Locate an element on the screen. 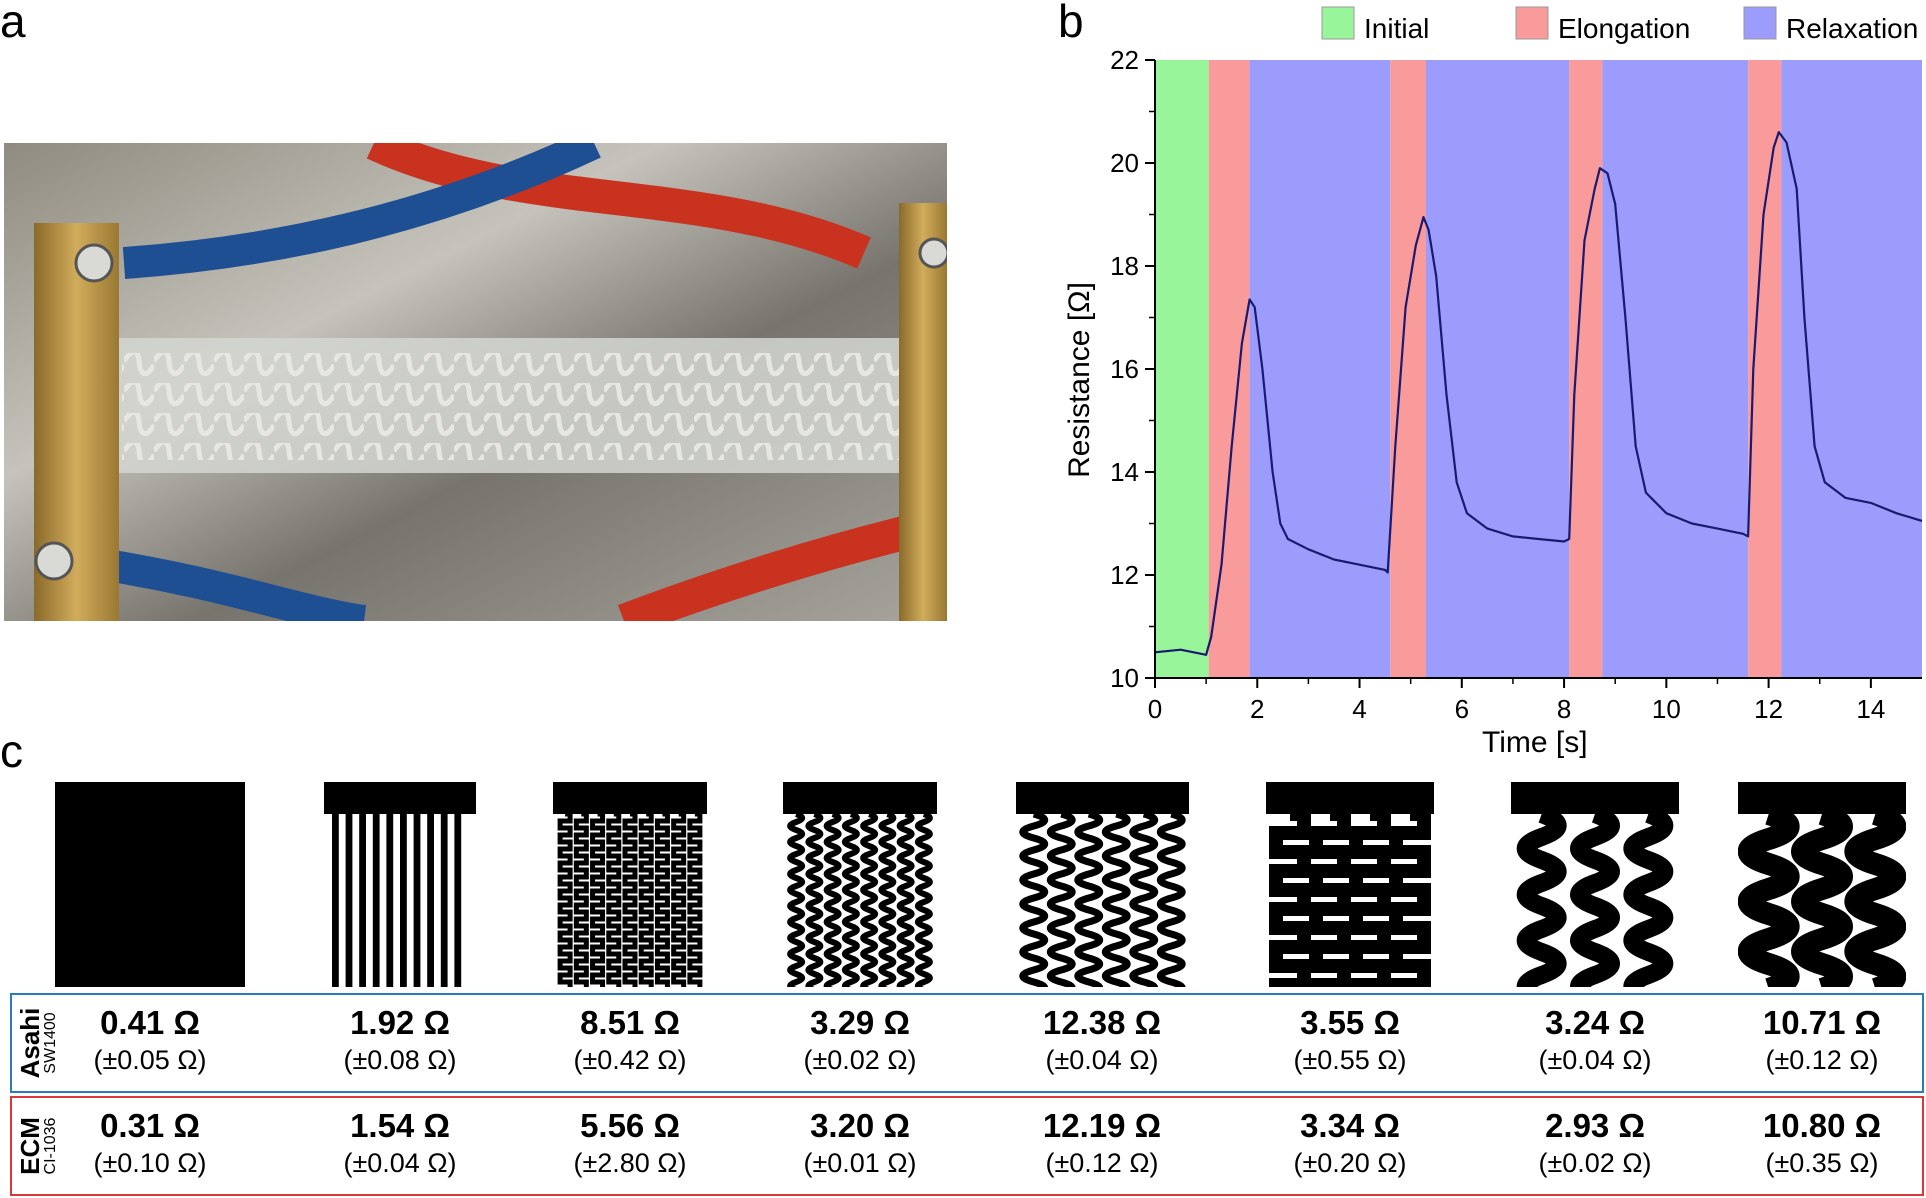 The height and width of the screenshot is (1198, 1926). resistance-value: 3.55 Ω is located at coordinates (1350, 1022).